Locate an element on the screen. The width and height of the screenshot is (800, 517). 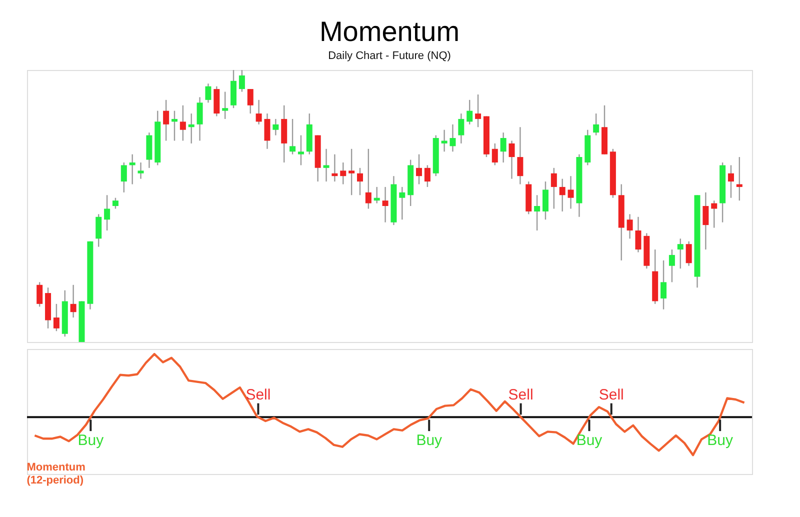
chart-subtitle: Daily Chart - Future (NQ) is located at coordinates (389, 56).